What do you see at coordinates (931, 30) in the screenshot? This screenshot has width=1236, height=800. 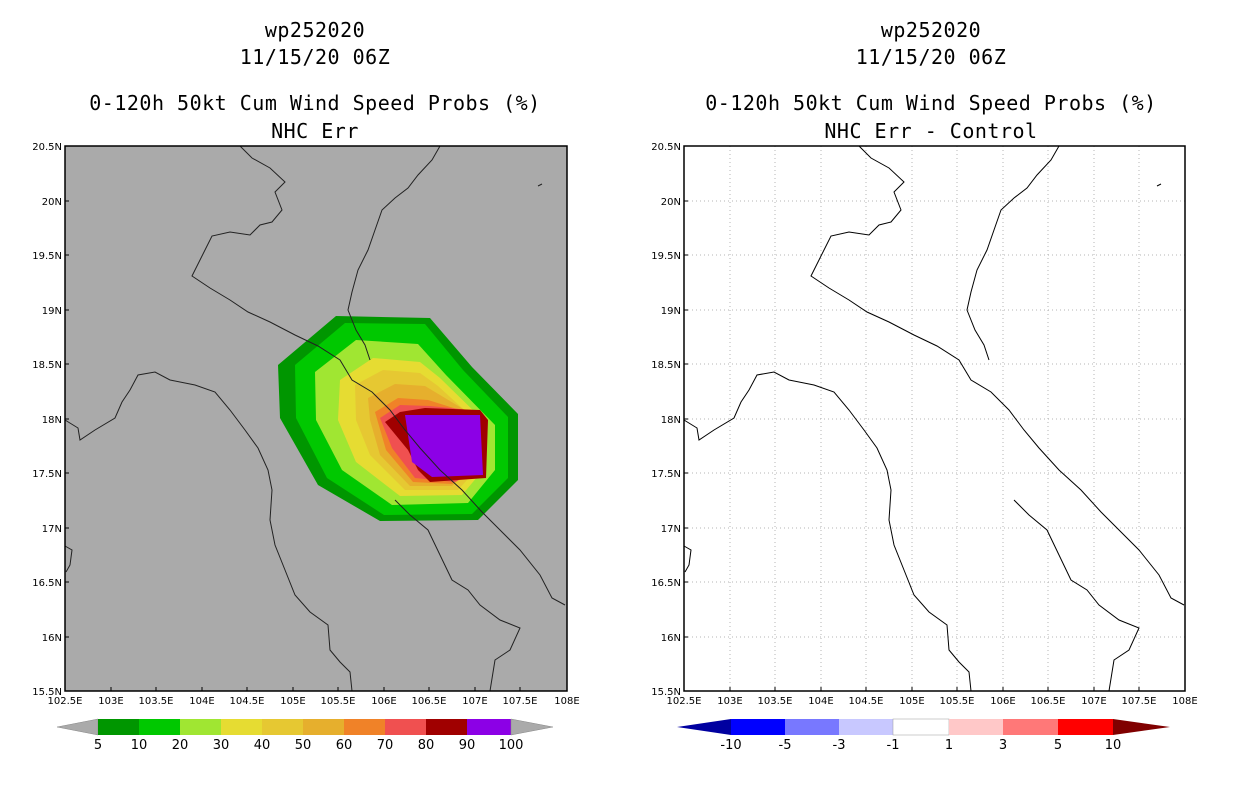 I see `right-storm-id: wp252020` at bounding box center [931, 30].